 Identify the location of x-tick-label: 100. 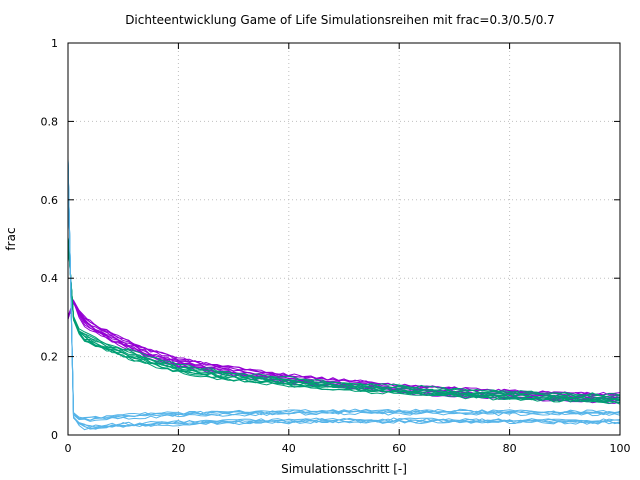
(620, 448).